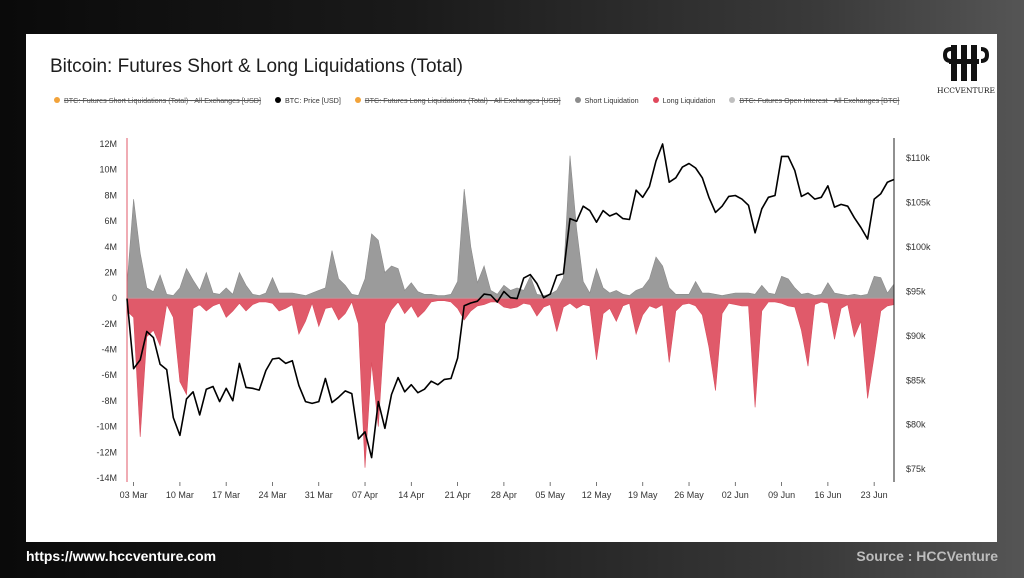  I want to click on y-right-tick-label: $100k, so click(918, 247).